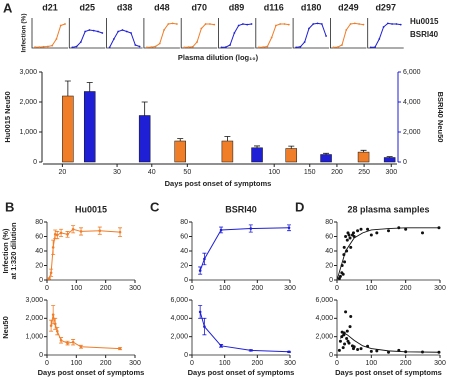 Image resolution: width=450 pixels, height=380 pixels. Describe the element at coordinates (412, 102) in the screenshot. I see `y2-tick-label: 4,000` at that location.